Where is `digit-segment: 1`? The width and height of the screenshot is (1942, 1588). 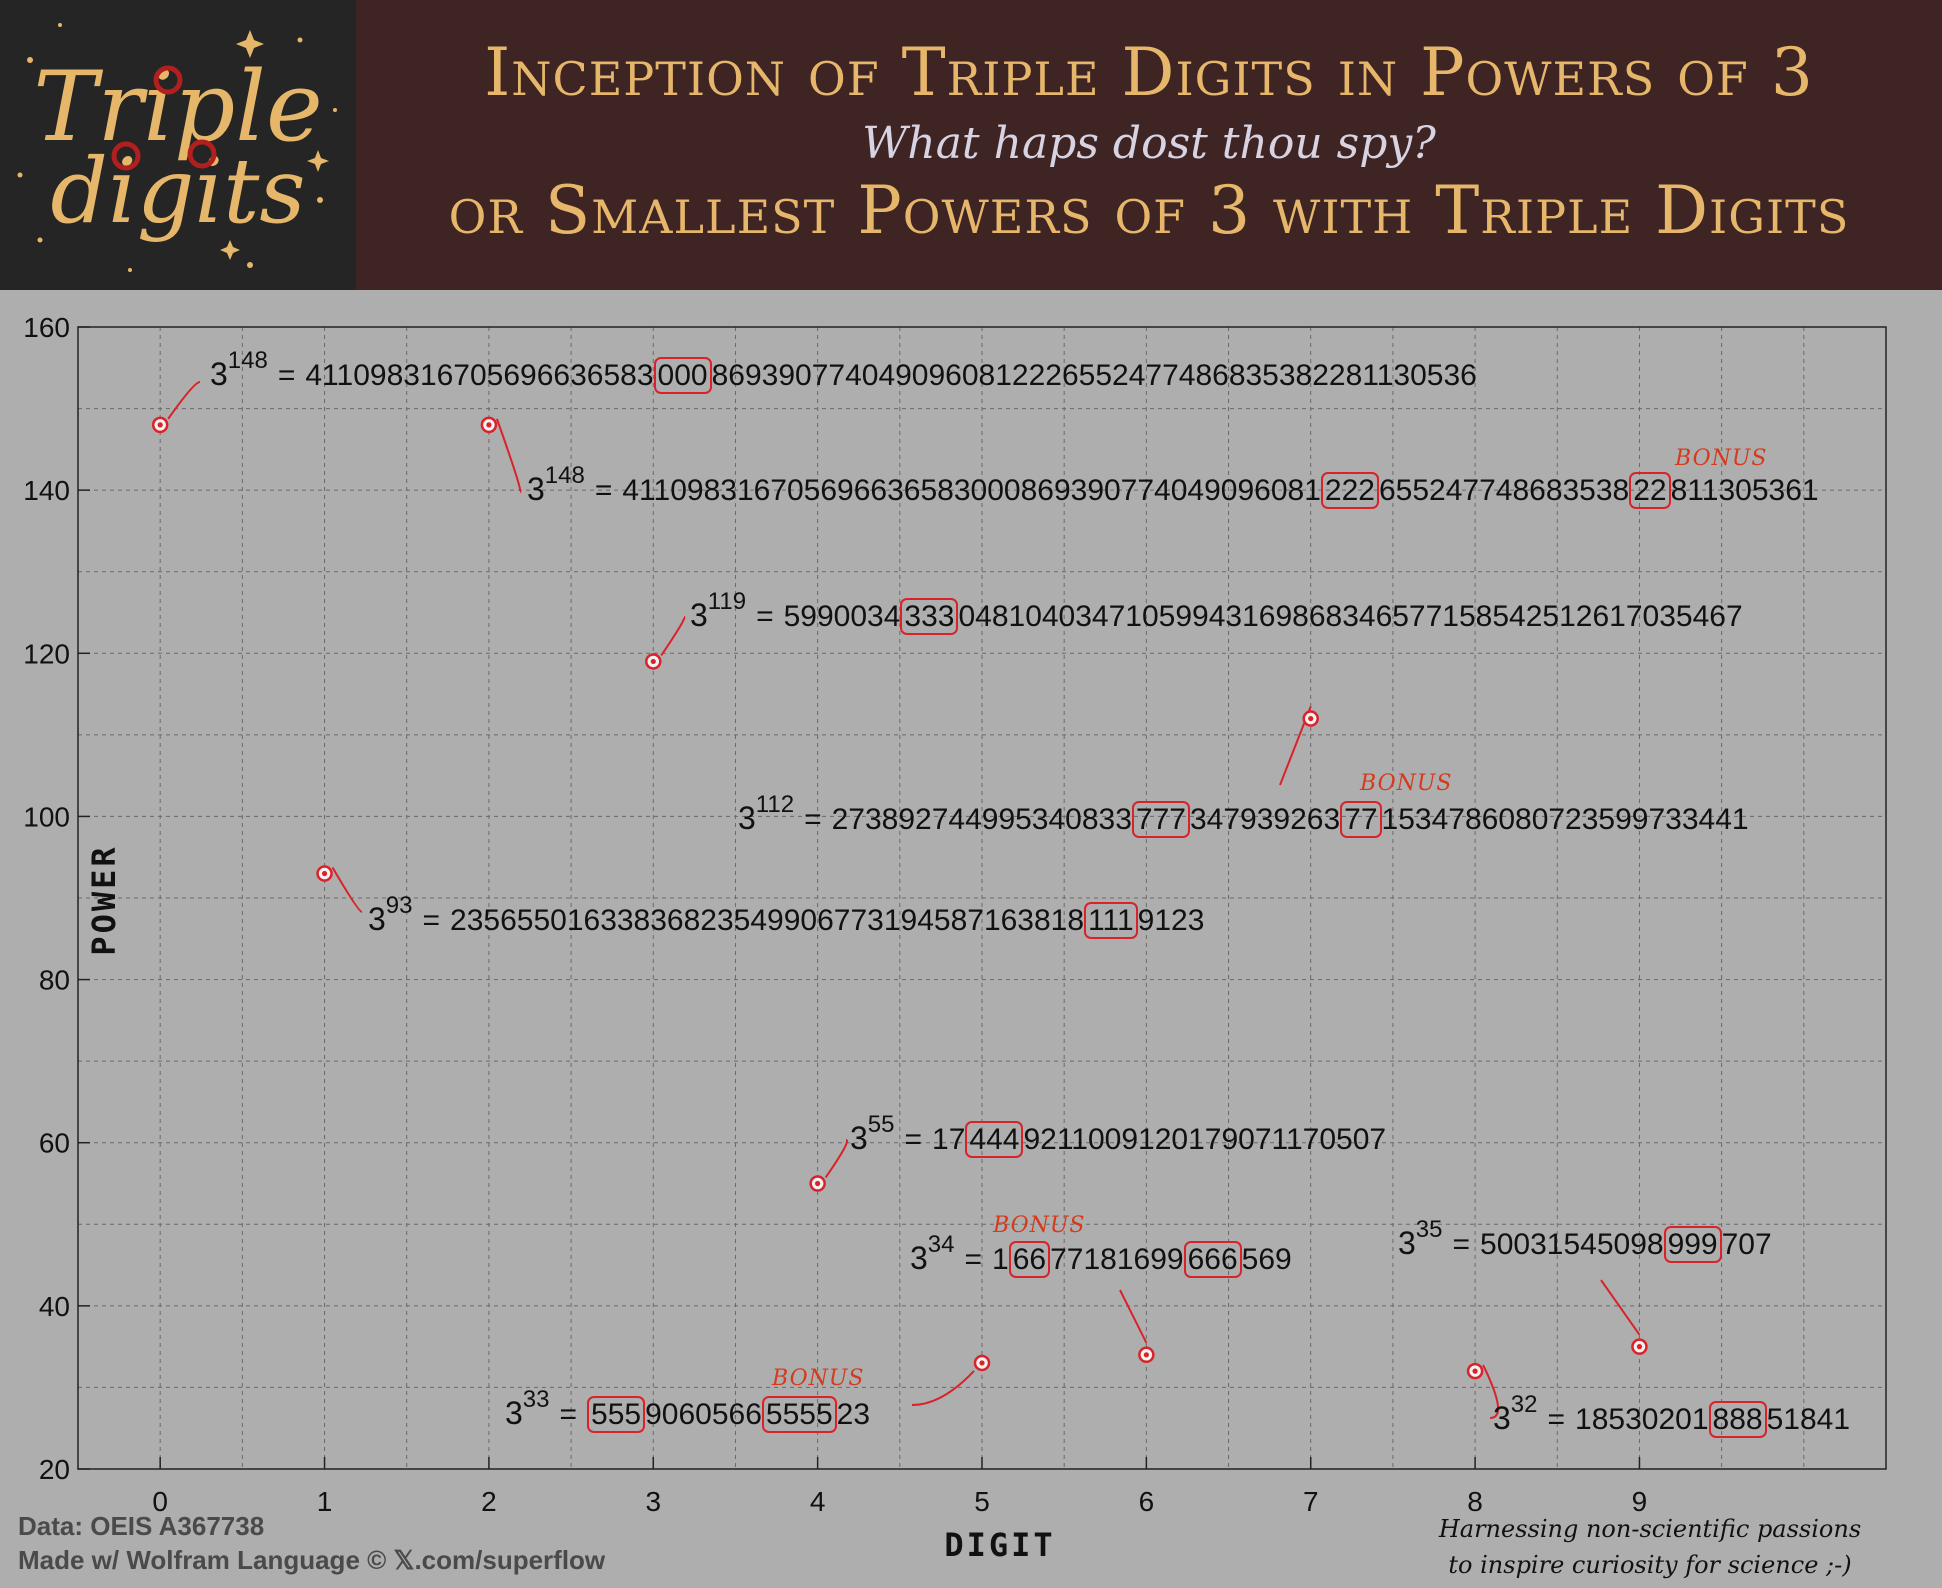
digit-segment: 1 is located at coordinates (1000, 1259).